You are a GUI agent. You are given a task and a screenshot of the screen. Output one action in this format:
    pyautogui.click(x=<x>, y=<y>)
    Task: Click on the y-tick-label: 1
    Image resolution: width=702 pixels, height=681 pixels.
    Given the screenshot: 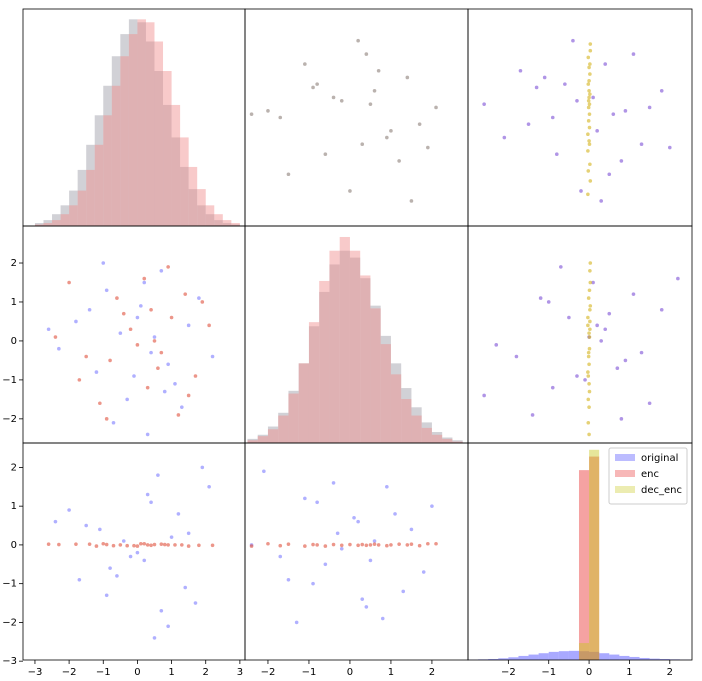 What is the action you would take?
    pyautogui.click(x=14, y=302)
    